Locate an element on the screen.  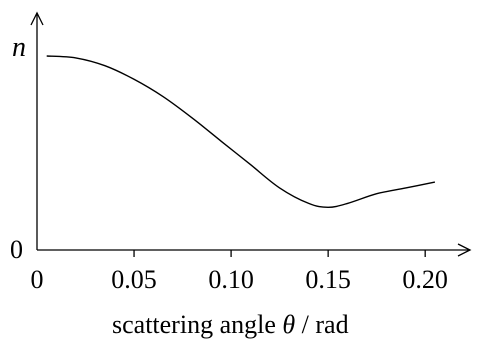
x-ticks is located at coordinates (279, 253).